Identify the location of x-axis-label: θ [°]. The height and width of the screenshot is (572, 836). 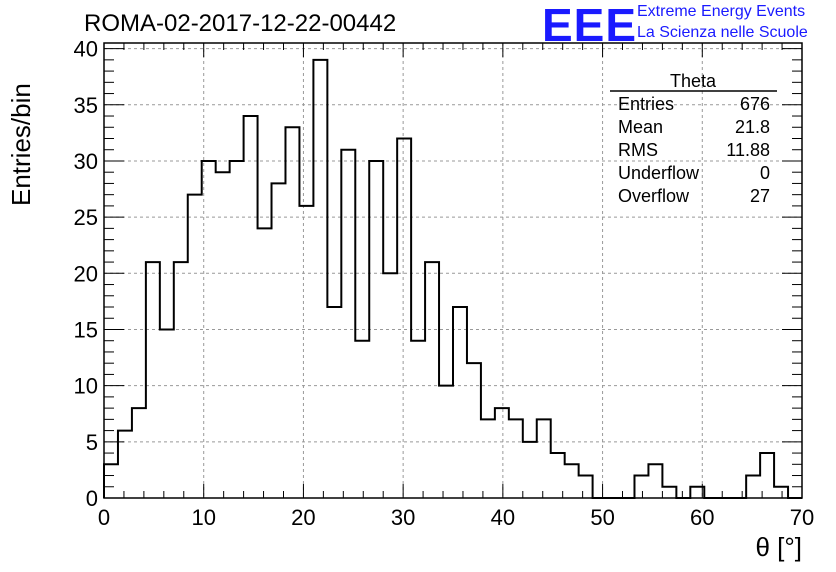
(778, 547).